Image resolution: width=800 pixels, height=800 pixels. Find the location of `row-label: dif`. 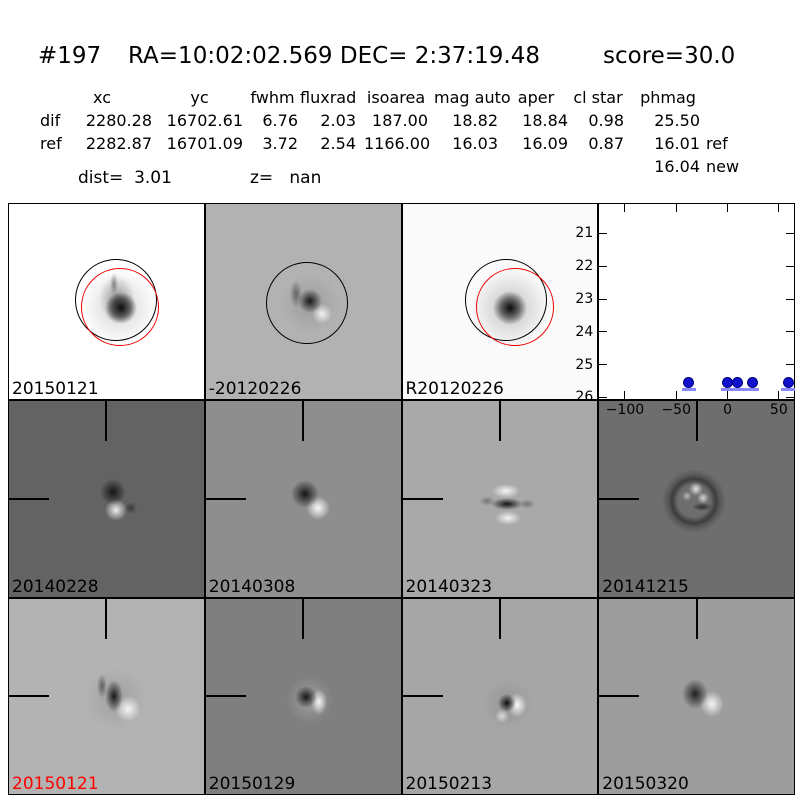

row-label: dif is located at coordinates (50, 120).